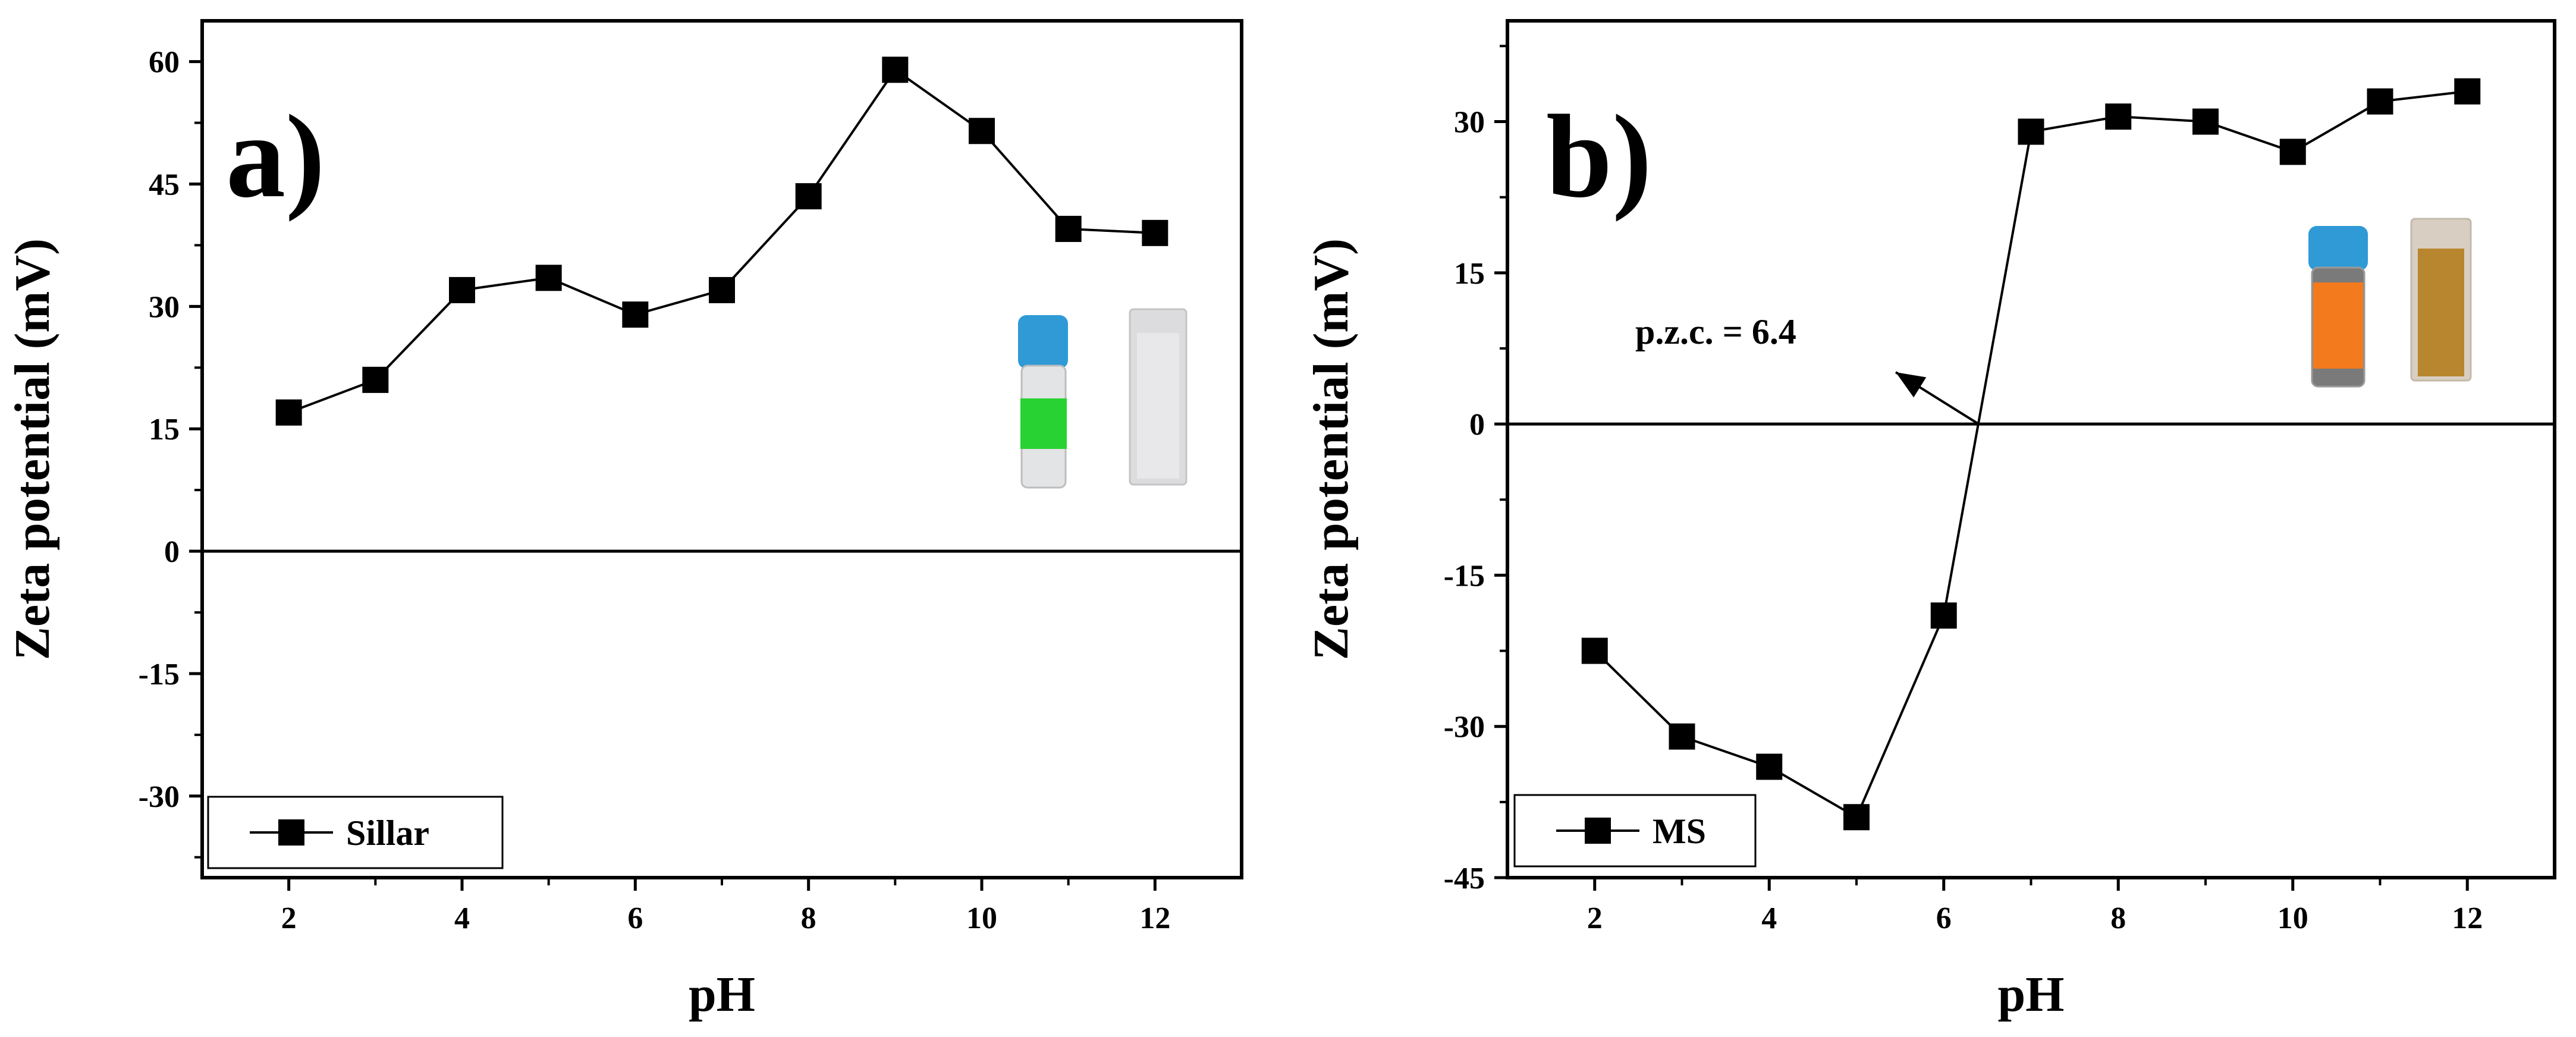 The height and width of the screenshot is (1037, 2576). What do you see at coordinates (1715, 331) in the screenshot?
I see `pzc-annotation: p.z.c. = 6.4` at bounding box center [1715, 331].